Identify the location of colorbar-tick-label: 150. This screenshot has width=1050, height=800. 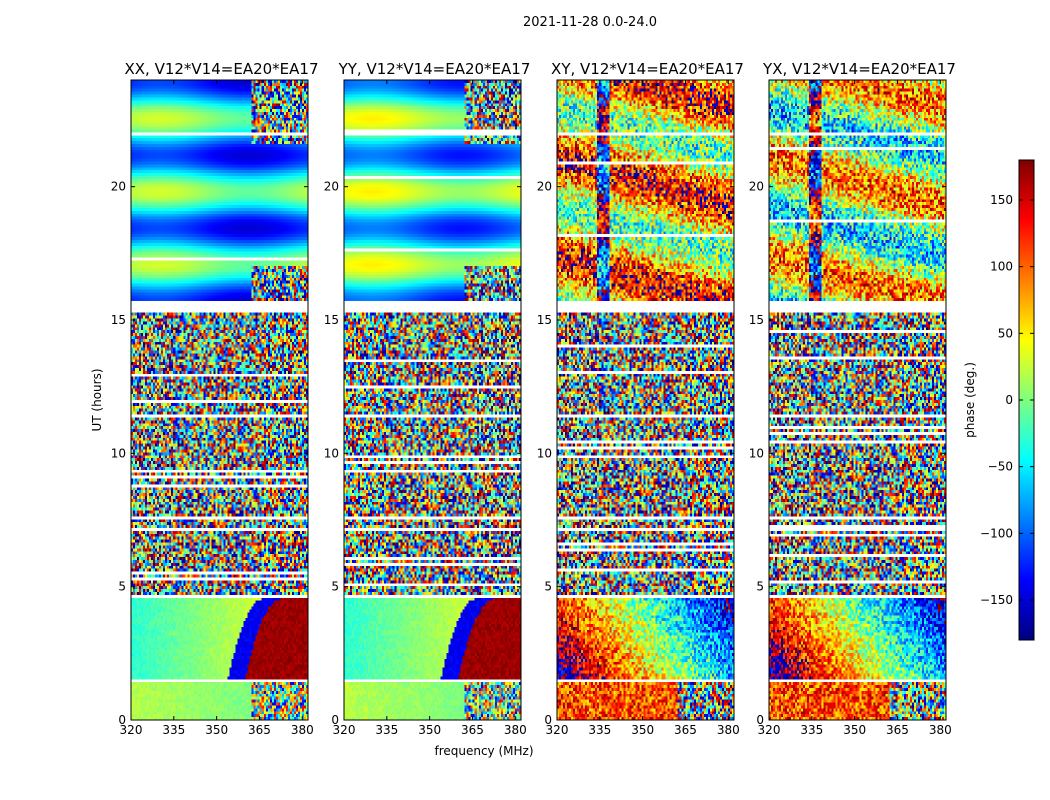
(1001, 200).